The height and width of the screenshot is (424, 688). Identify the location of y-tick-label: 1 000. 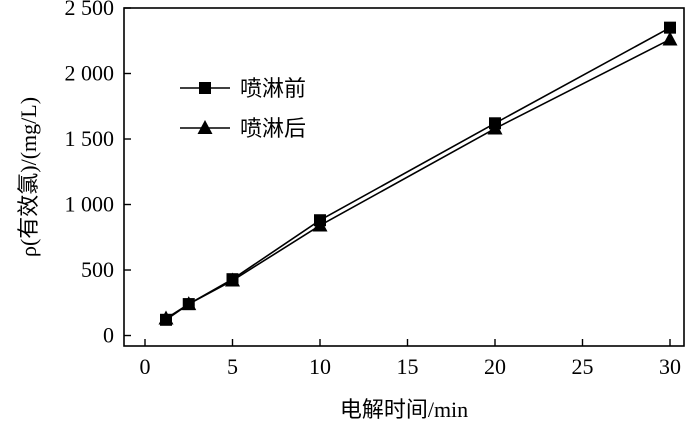
(90, 204).